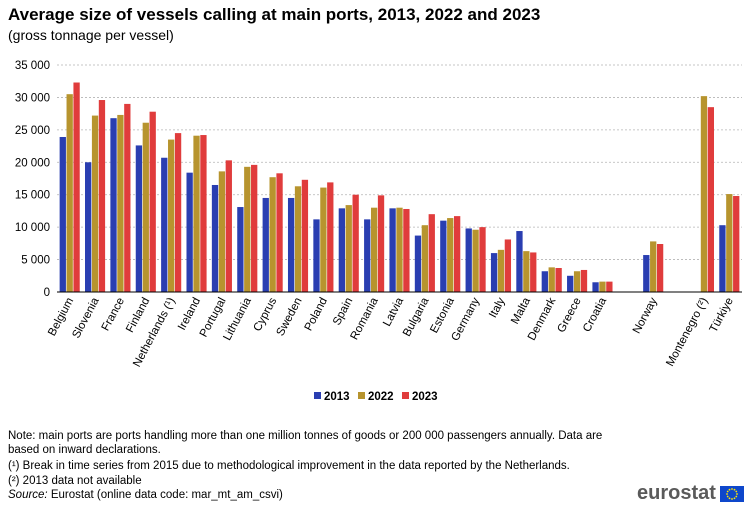 The width and height of the screenshot is (750, 509). What do you see at coordinates (32, 228) in the screenshot?
I see `y-tick-label: 10 000` at bounding box center [32, 228].